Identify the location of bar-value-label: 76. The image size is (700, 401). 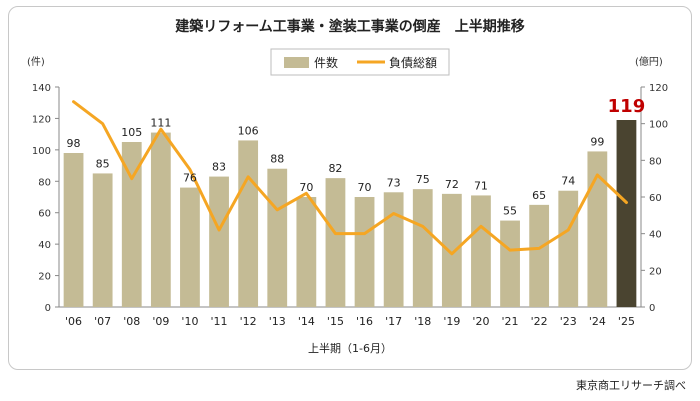
(190, 178).